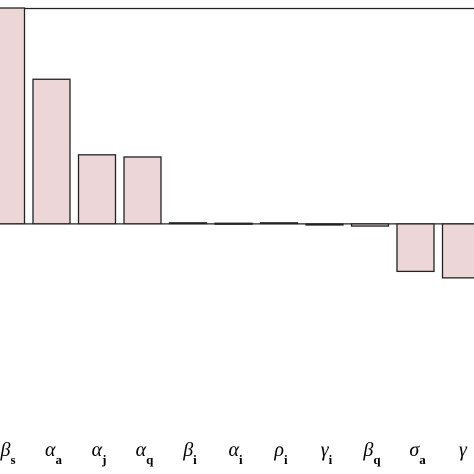 The width and height of the screenshot is (474, 474). I want to click on x-tick-label: βq, so click(371, 453).